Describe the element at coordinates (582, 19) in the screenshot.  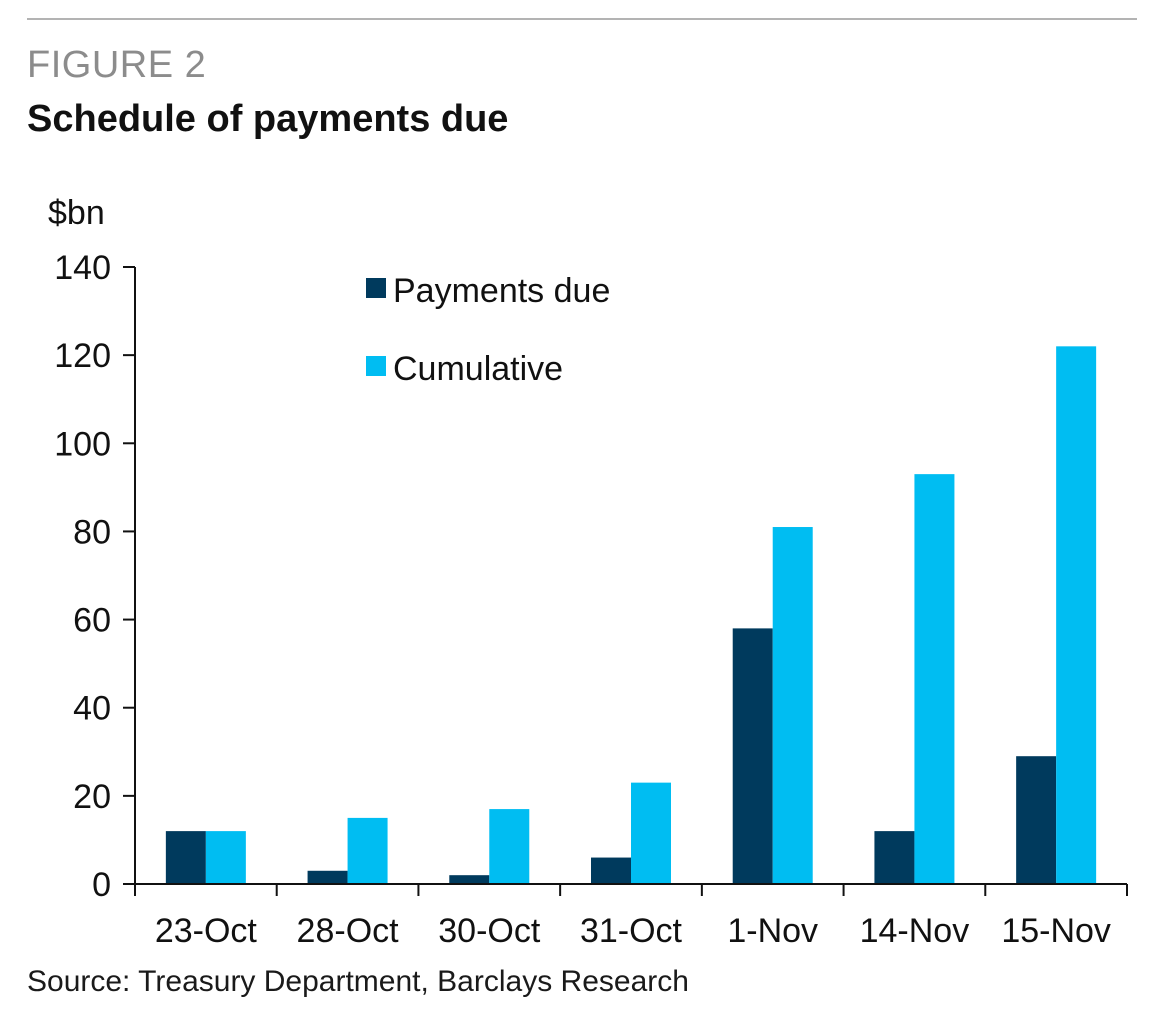
I see `top-rule` at that location.